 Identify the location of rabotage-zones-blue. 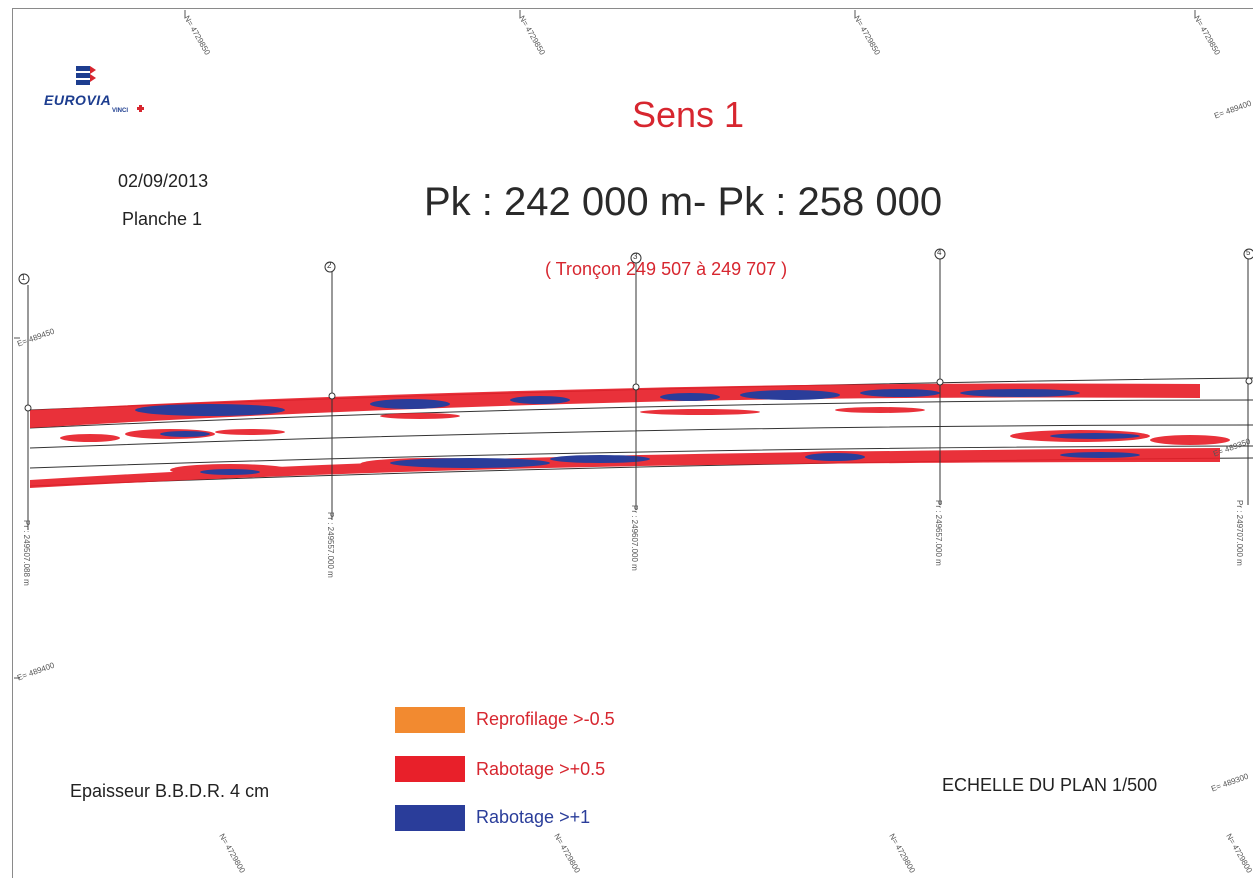
(637, 432).